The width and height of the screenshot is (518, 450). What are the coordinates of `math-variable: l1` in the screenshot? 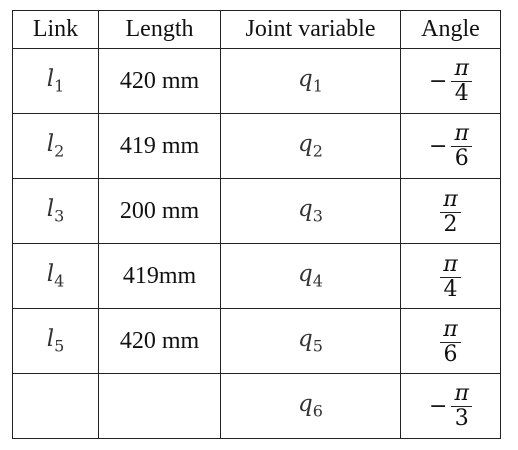 It's located at (55, 81).